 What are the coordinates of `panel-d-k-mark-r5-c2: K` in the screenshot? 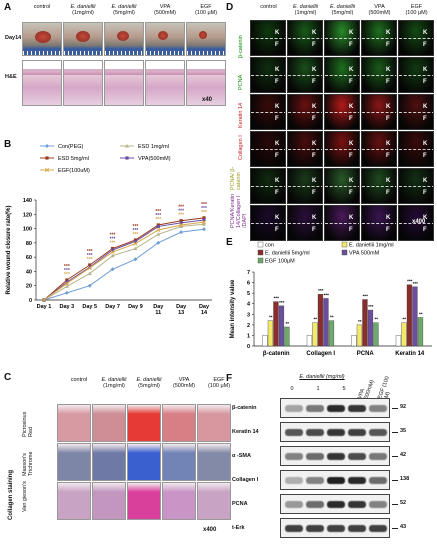 It's located at (351, 218).